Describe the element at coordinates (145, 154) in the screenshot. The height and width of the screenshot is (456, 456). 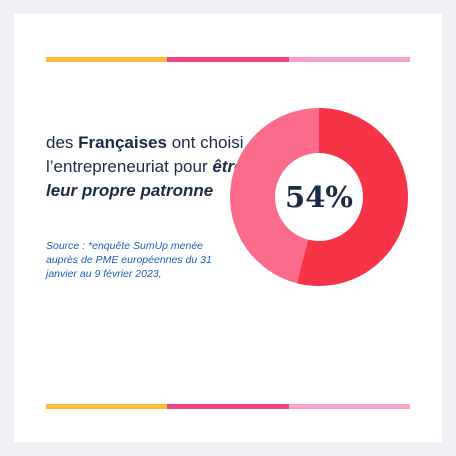
I see `headline-part-2: ont choisi l’entrepreneuriat pour` at that location.